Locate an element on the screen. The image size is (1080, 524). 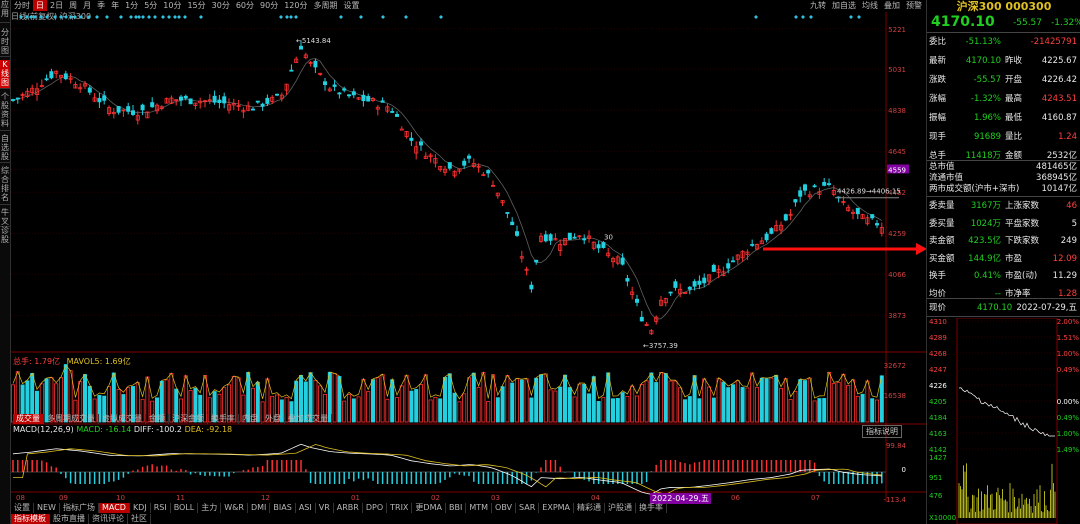
indicator-tab: BIAS is located at coordinates (283, 508).